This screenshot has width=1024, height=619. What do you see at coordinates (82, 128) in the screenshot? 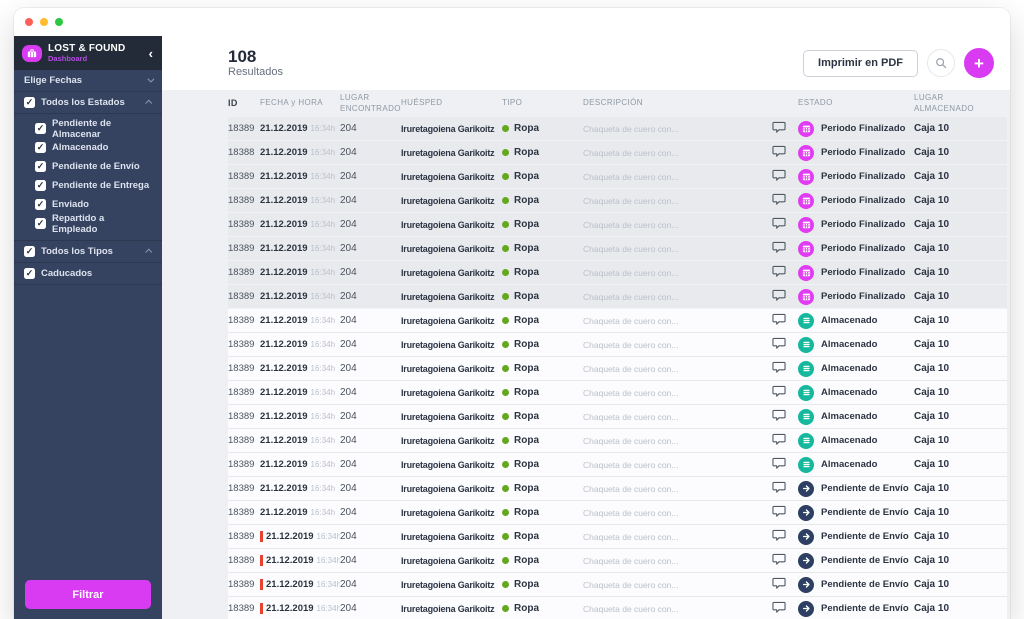
I see `sidebar-item-label: Pendiente de Almacenar` at bounding box center [82, 128].